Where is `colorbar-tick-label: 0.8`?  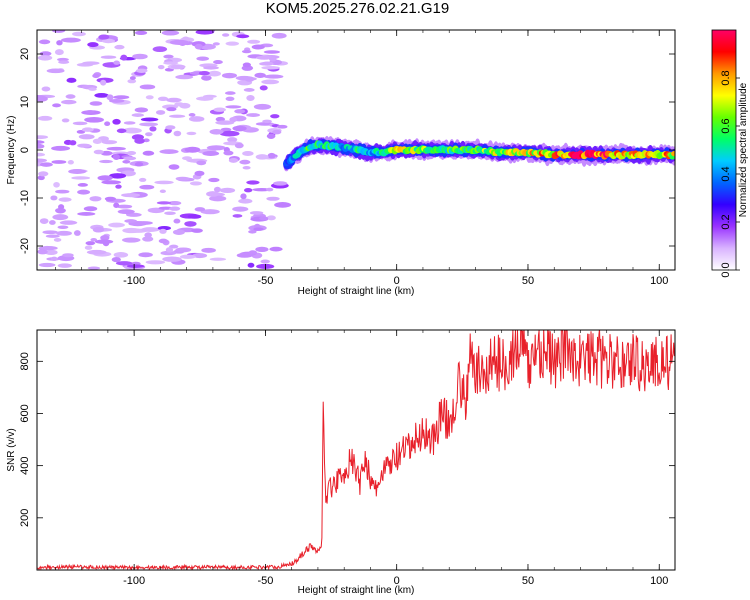 colorbar-tick-label: 0.8 is located at coordinates (726, 77).